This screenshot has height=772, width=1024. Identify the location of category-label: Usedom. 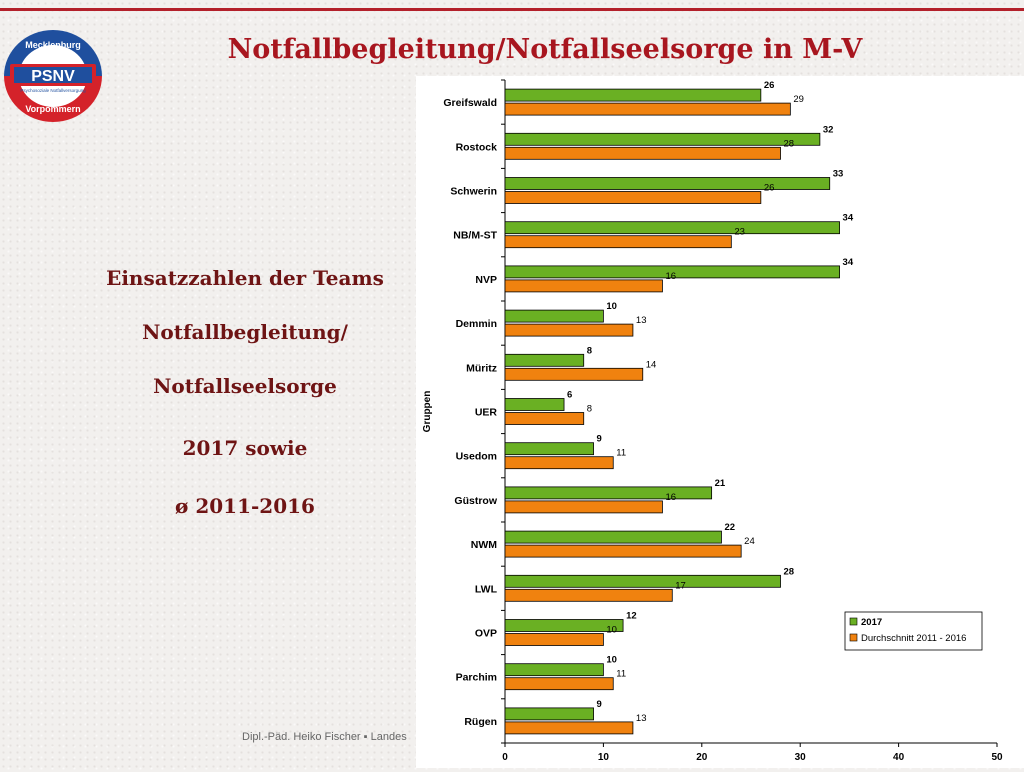
(476, 457).